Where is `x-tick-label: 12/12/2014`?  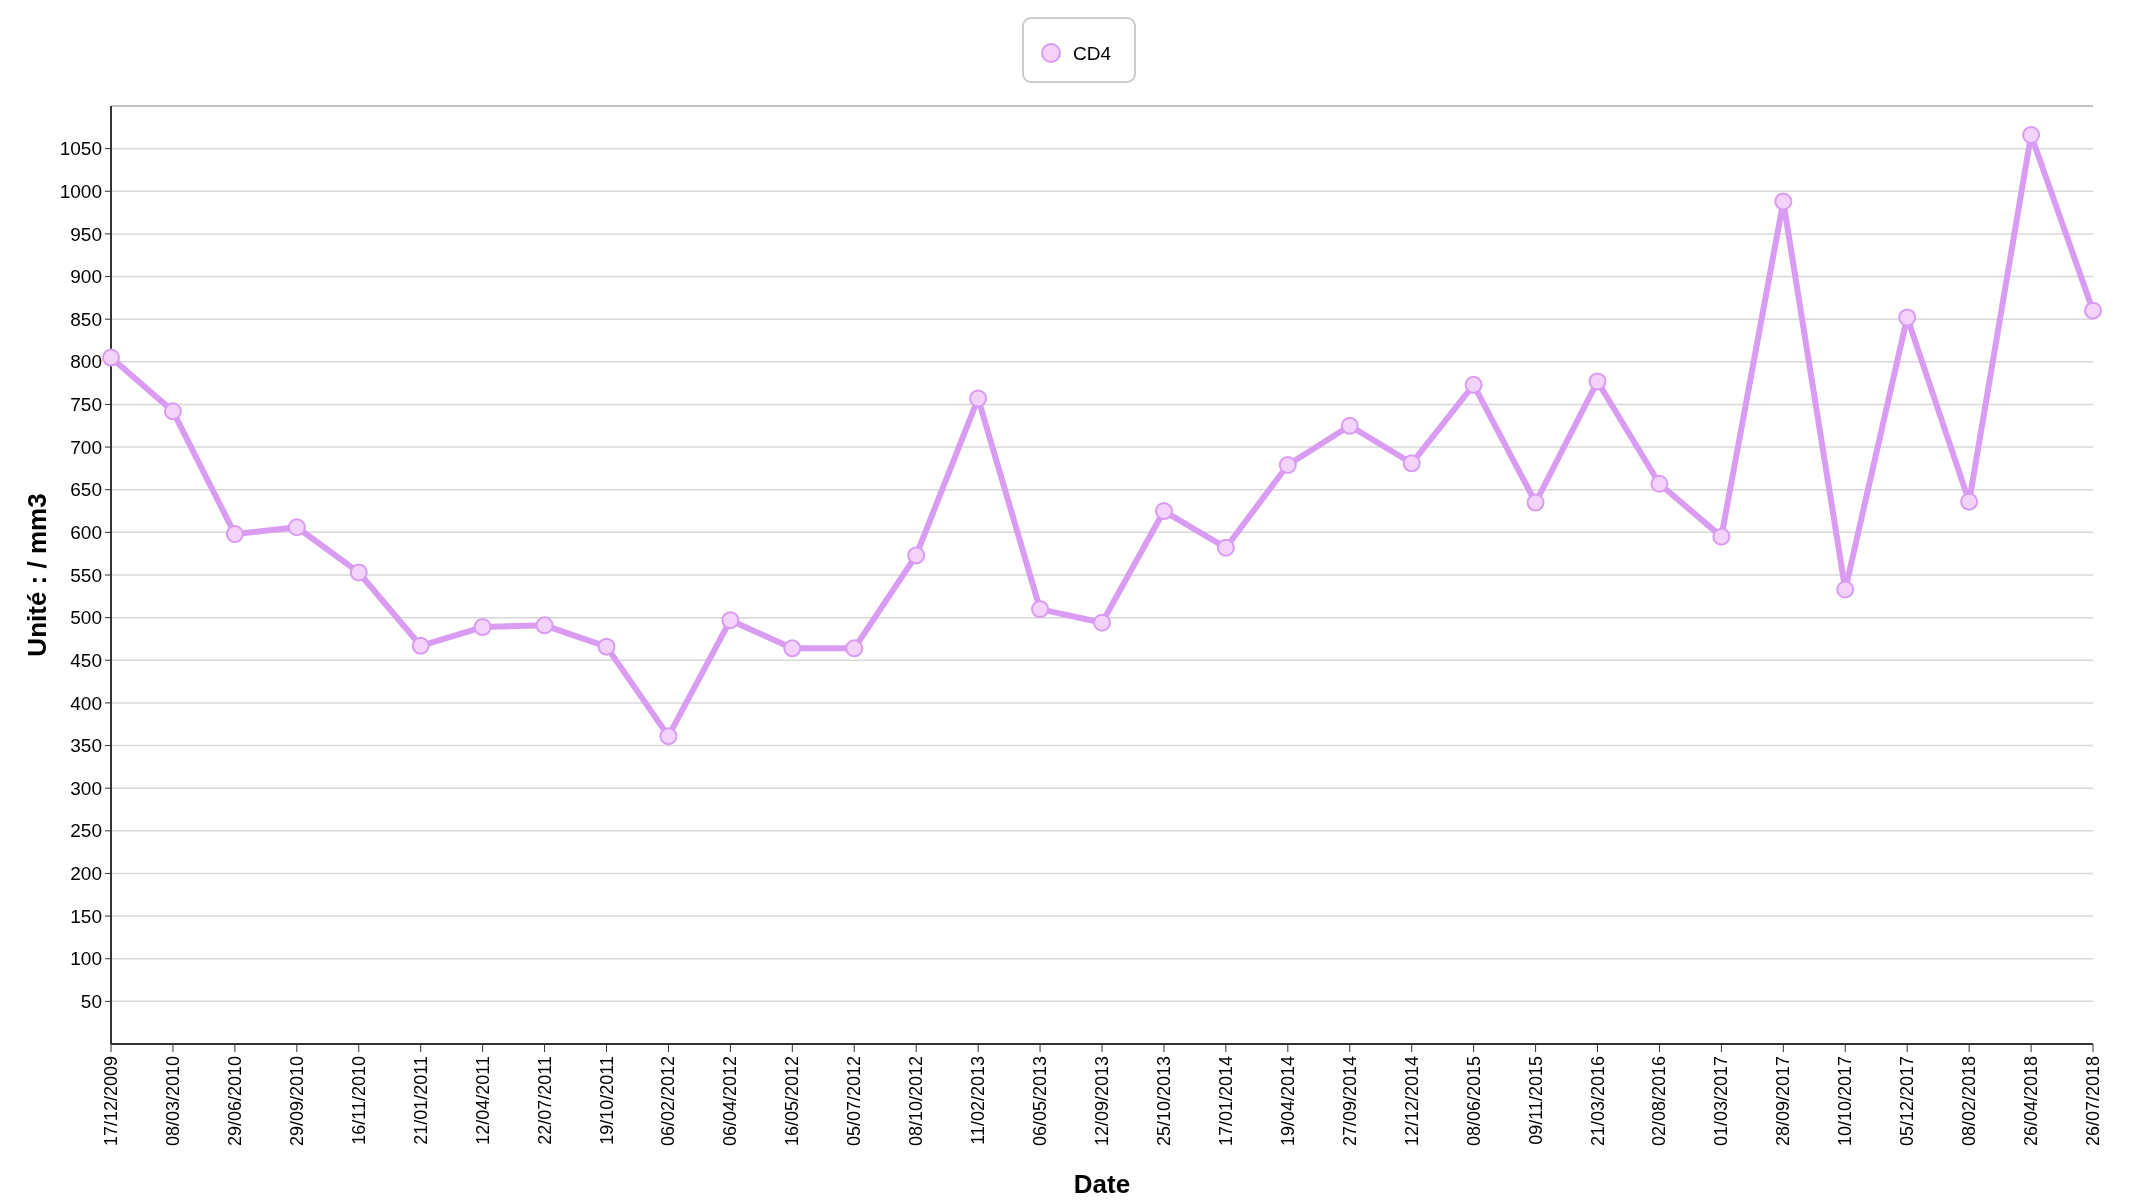
x-tick-label: 12/12/2014 is located at coordinates (1411, 1101).